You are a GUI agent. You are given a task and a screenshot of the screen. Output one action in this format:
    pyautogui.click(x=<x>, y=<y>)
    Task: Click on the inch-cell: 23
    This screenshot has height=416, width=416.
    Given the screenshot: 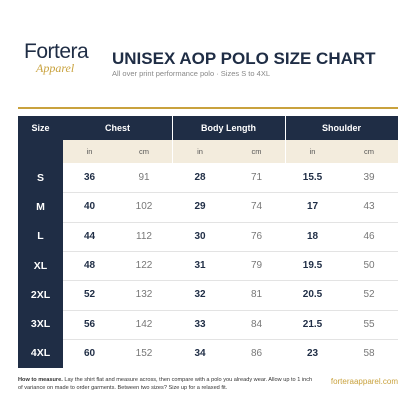 What is the action you would take?
    pyautogui.click(x=312, y=353)
    